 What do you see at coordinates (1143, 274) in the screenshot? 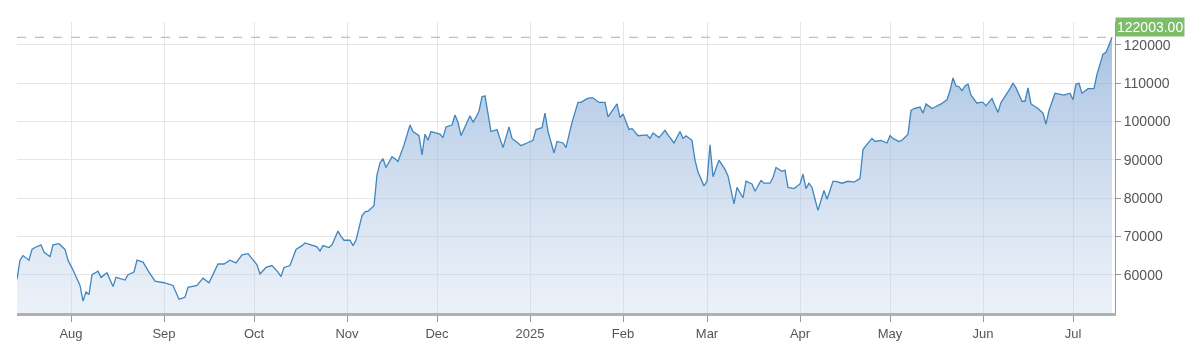
I see `y-tick-label: 60000` at bounding box center [1143, 274].